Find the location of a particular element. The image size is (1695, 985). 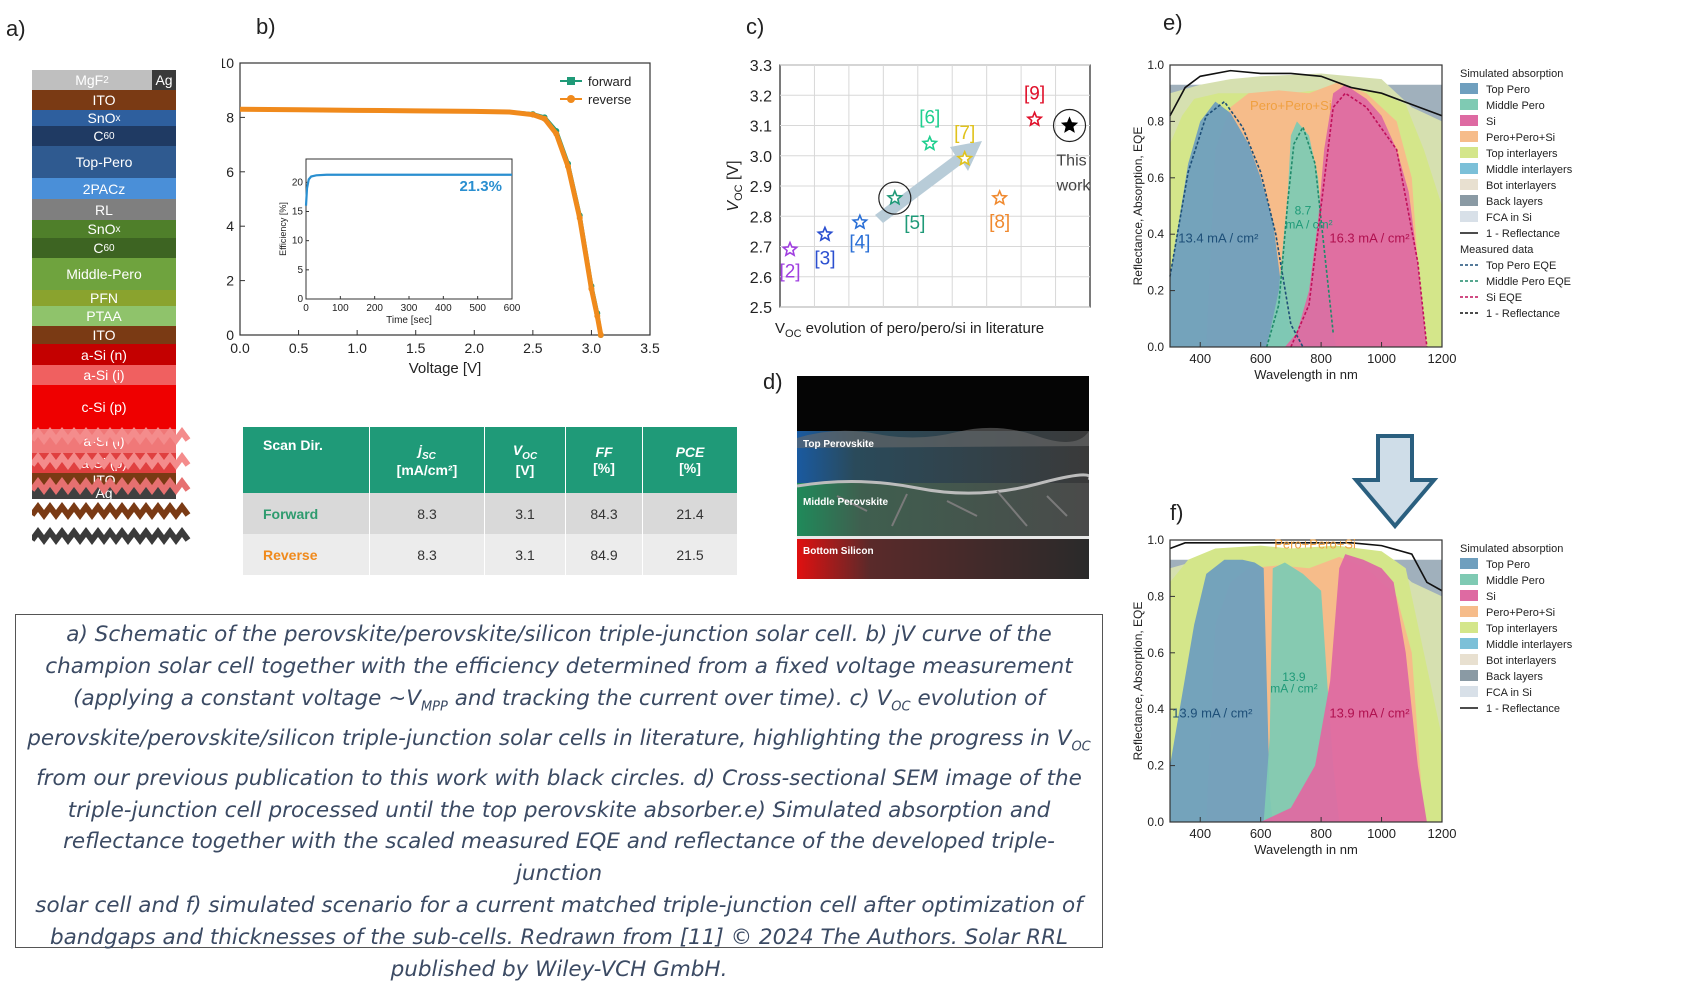

legend-label: Top interlayers is located at coordinates (1522, 629).